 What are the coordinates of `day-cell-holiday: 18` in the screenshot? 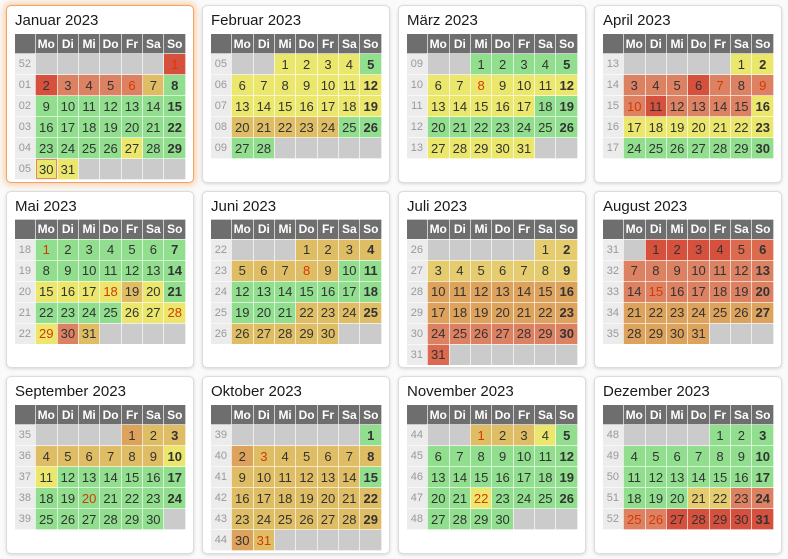 It's located at (110, 291).